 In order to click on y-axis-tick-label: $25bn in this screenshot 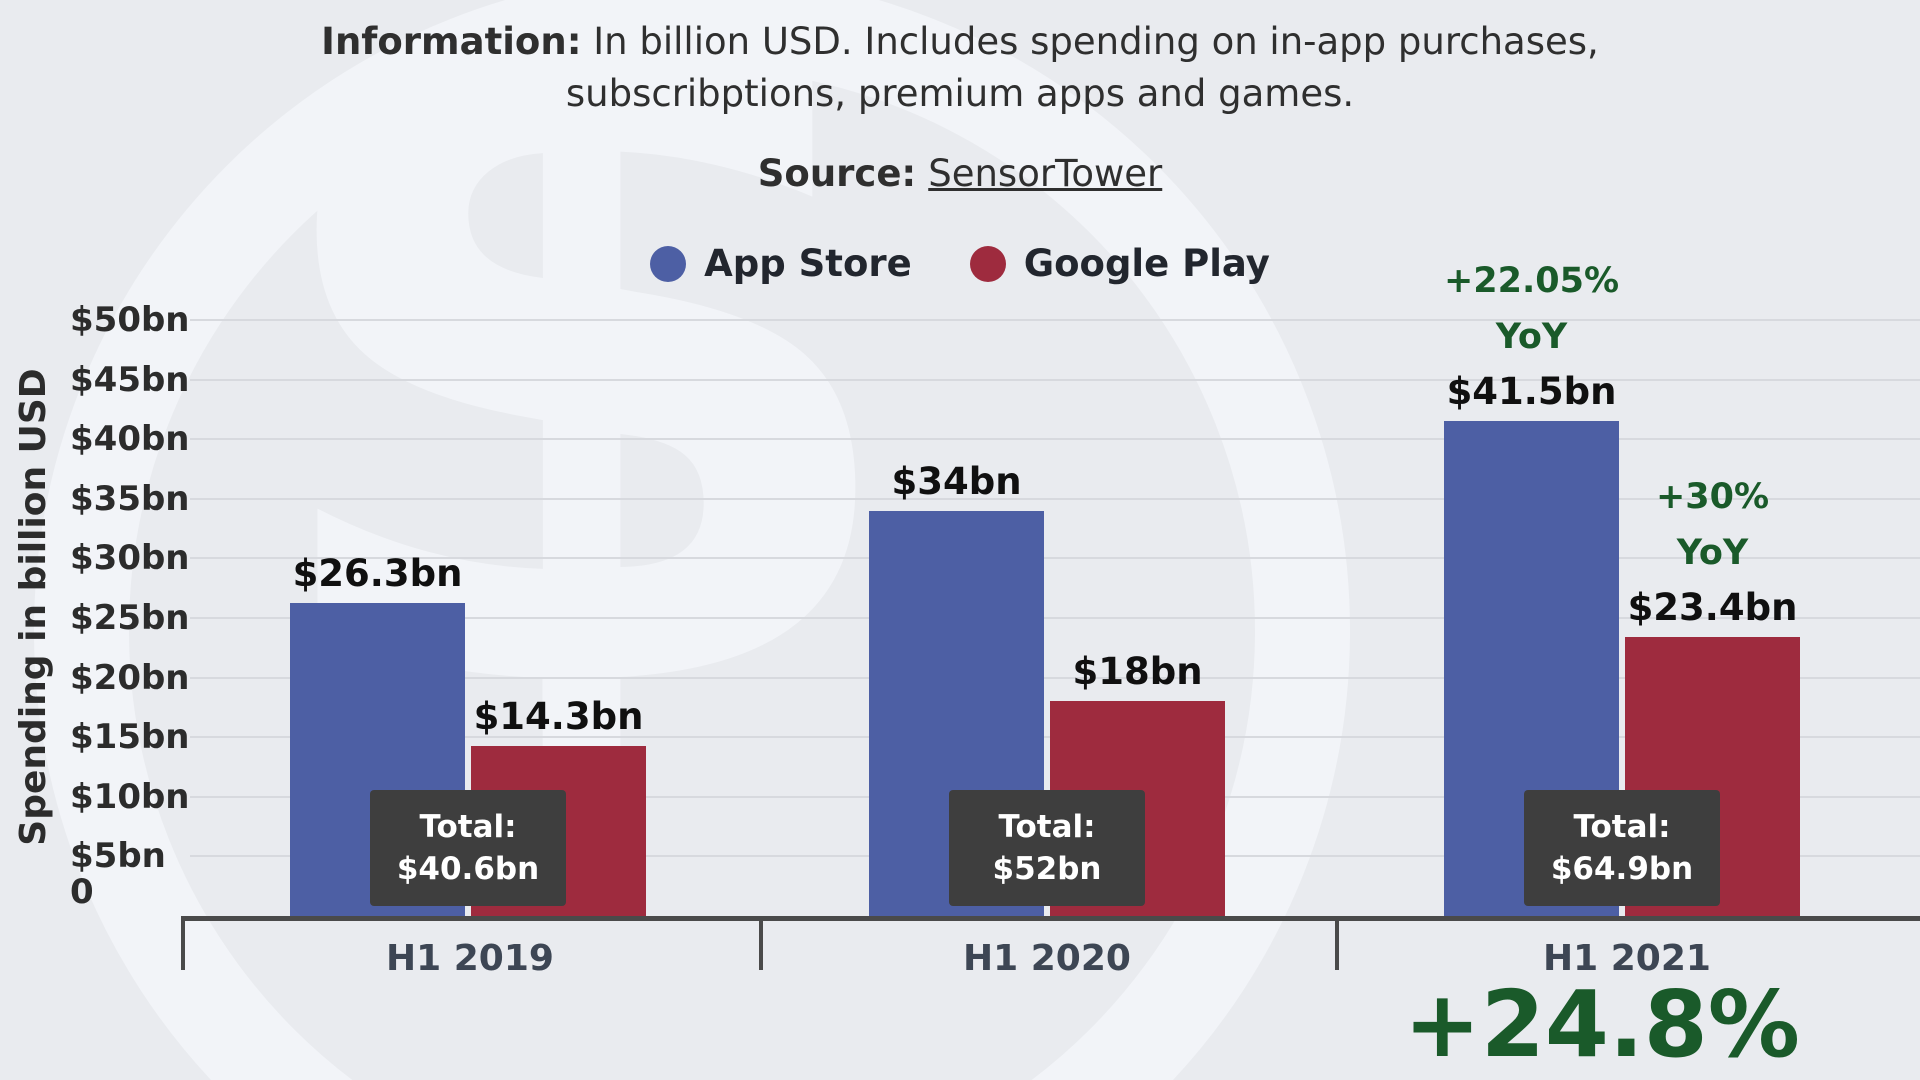, I will do `click(130, 618)`.